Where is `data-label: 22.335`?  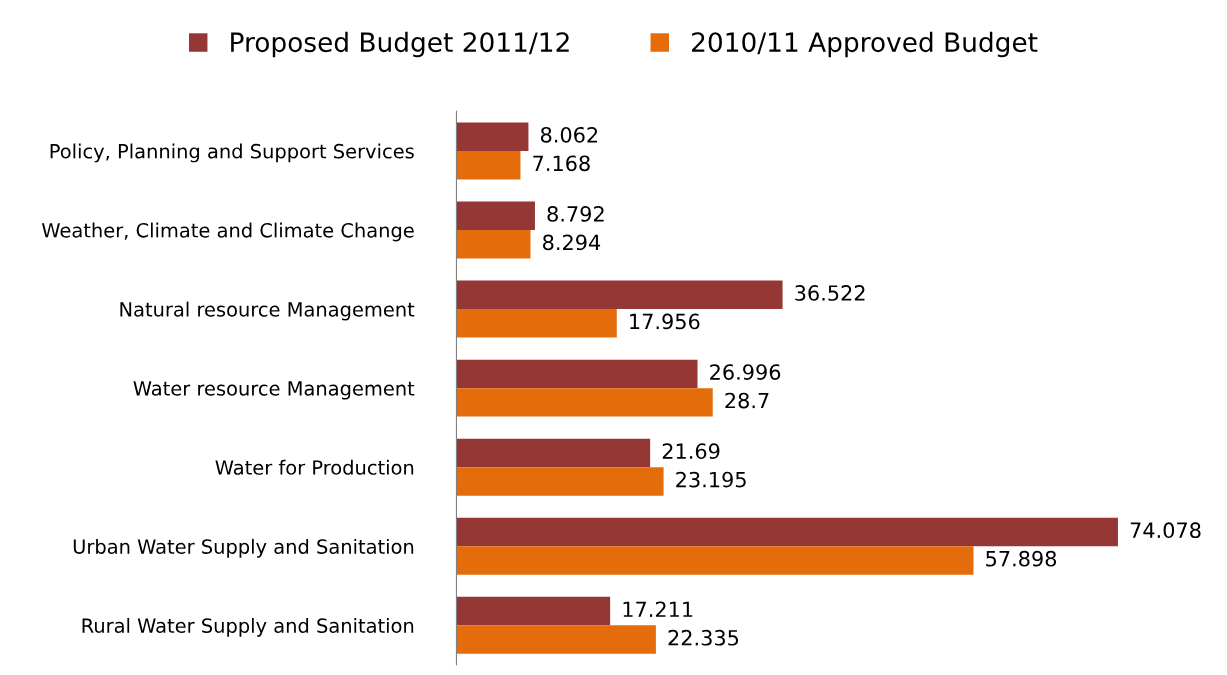 data-label: 22.335 is located at coordinates (703, 637).